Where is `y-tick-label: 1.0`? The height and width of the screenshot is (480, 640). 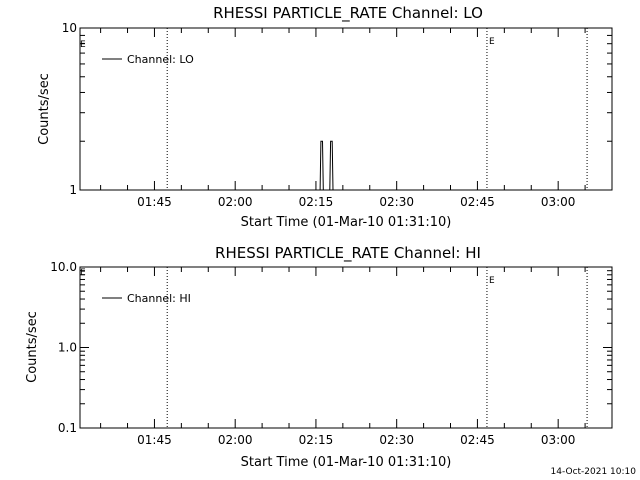
y-tick-label: 1.0 is located at coordinates (67, 348).